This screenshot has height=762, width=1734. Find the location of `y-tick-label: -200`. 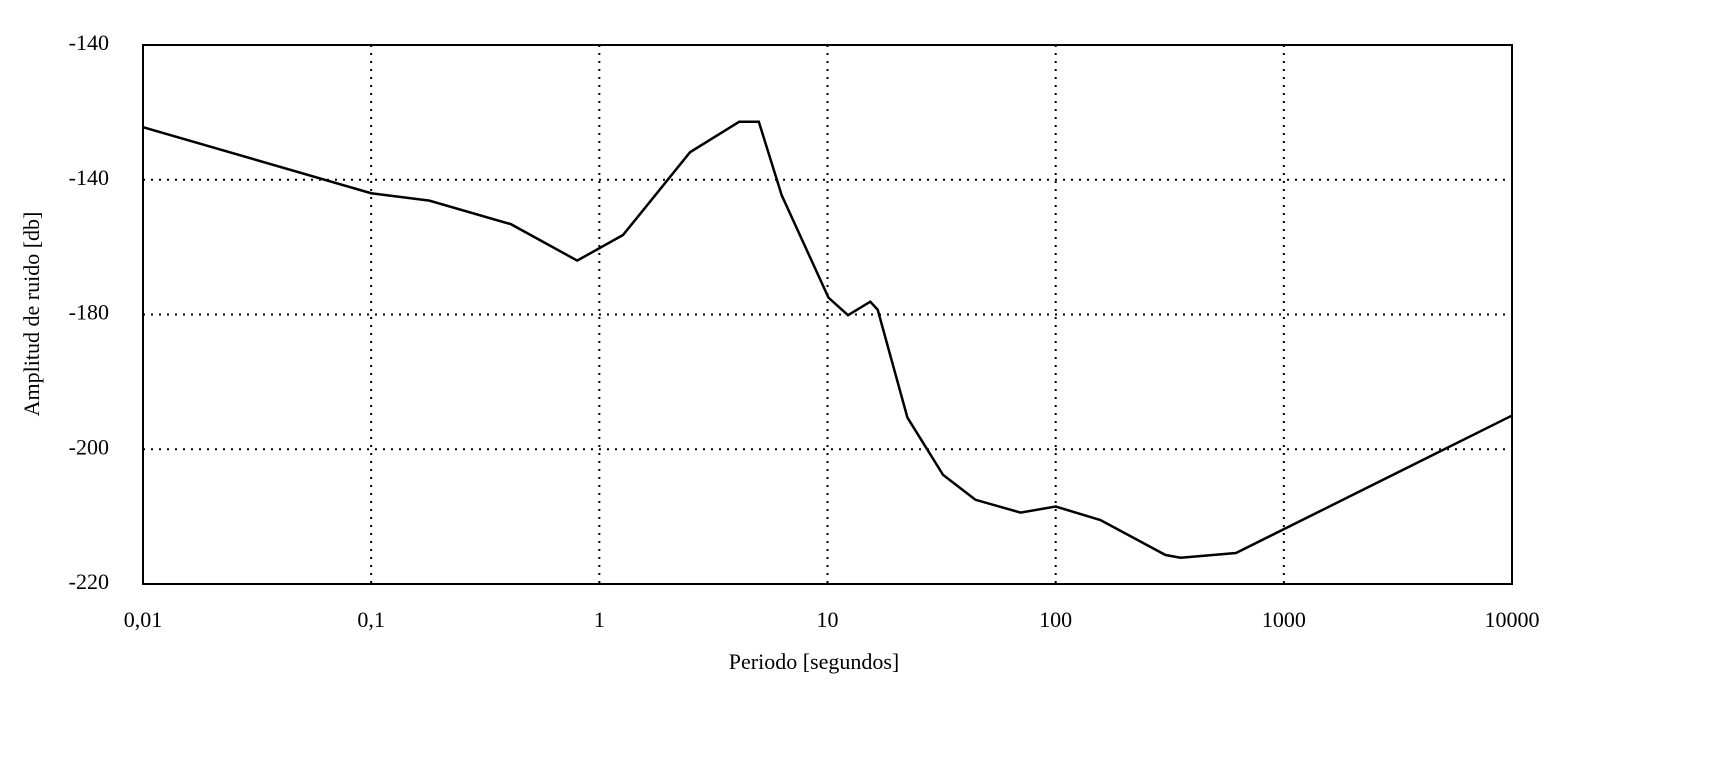

y-tick-label: -200 is located at coordinates (89, 446).